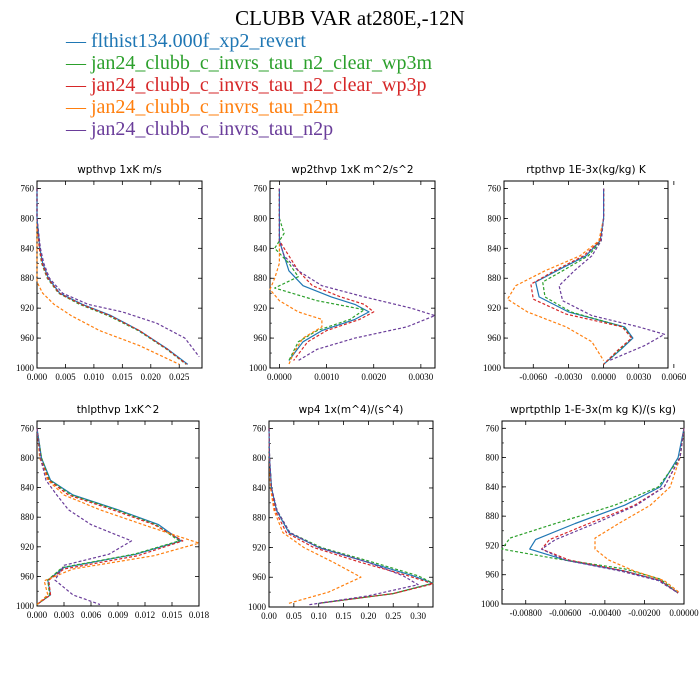 The width and height of the screenshot is (700, 700). What do you see at coordinates (593, 410) in the screenshot?
I see `panel-title: wprtpthlp 1-E-3x(m kg K)/(s kg)` at bounding box center [593, 410].